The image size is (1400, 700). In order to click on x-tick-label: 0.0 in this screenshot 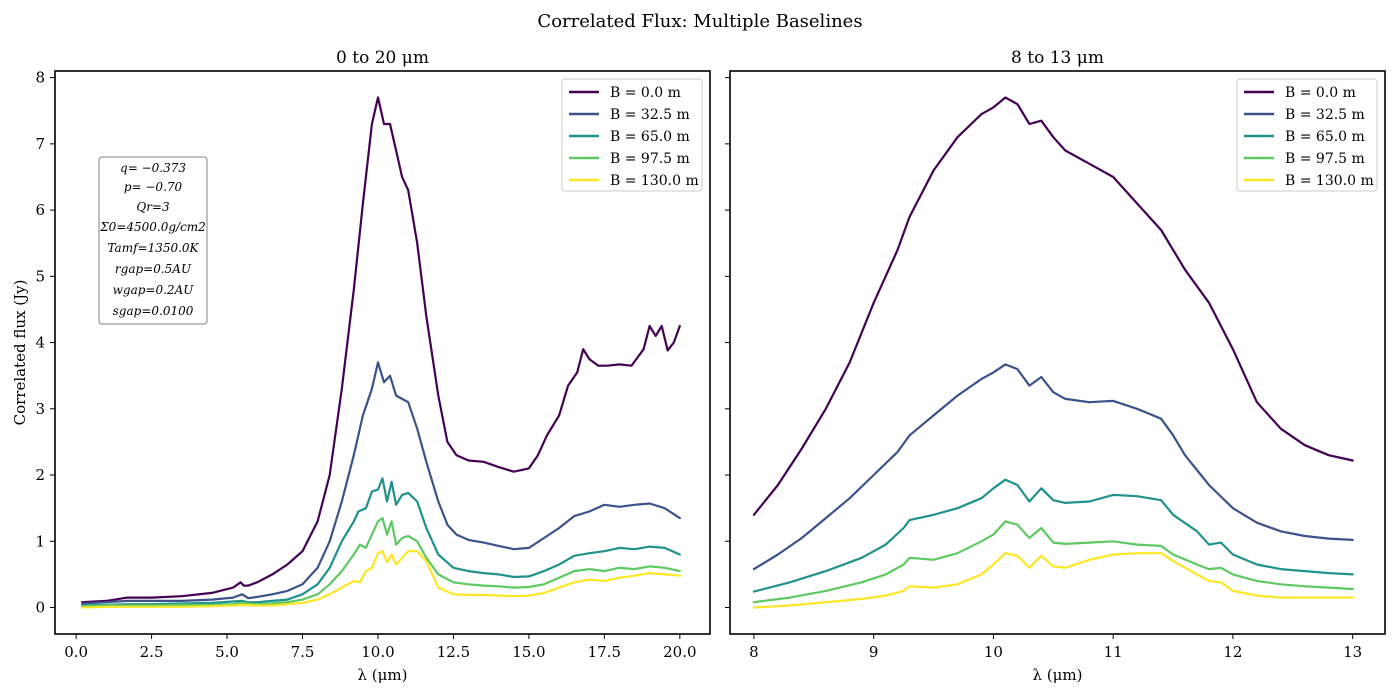, I will do `click(76, 652)`.